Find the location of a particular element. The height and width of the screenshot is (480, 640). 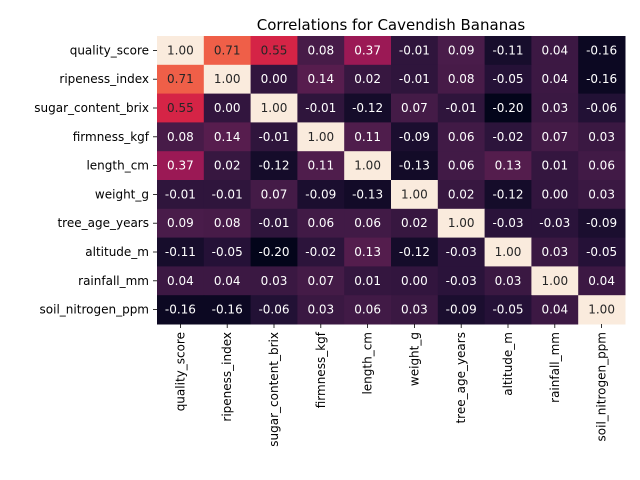

x-tick-label: quality_score is located at coordinates (180, 371).